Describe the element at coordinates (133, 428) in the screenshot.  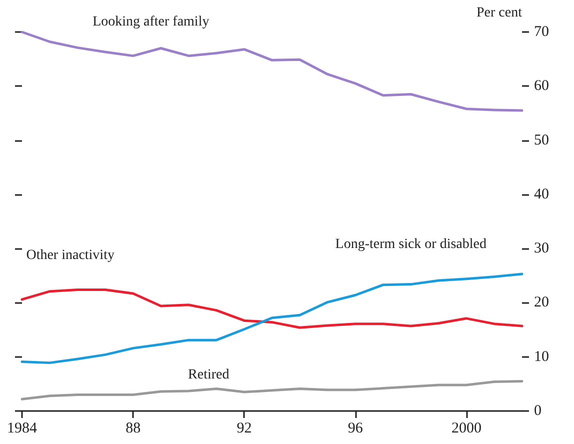
I see `x-tick-label: 88` at that location.